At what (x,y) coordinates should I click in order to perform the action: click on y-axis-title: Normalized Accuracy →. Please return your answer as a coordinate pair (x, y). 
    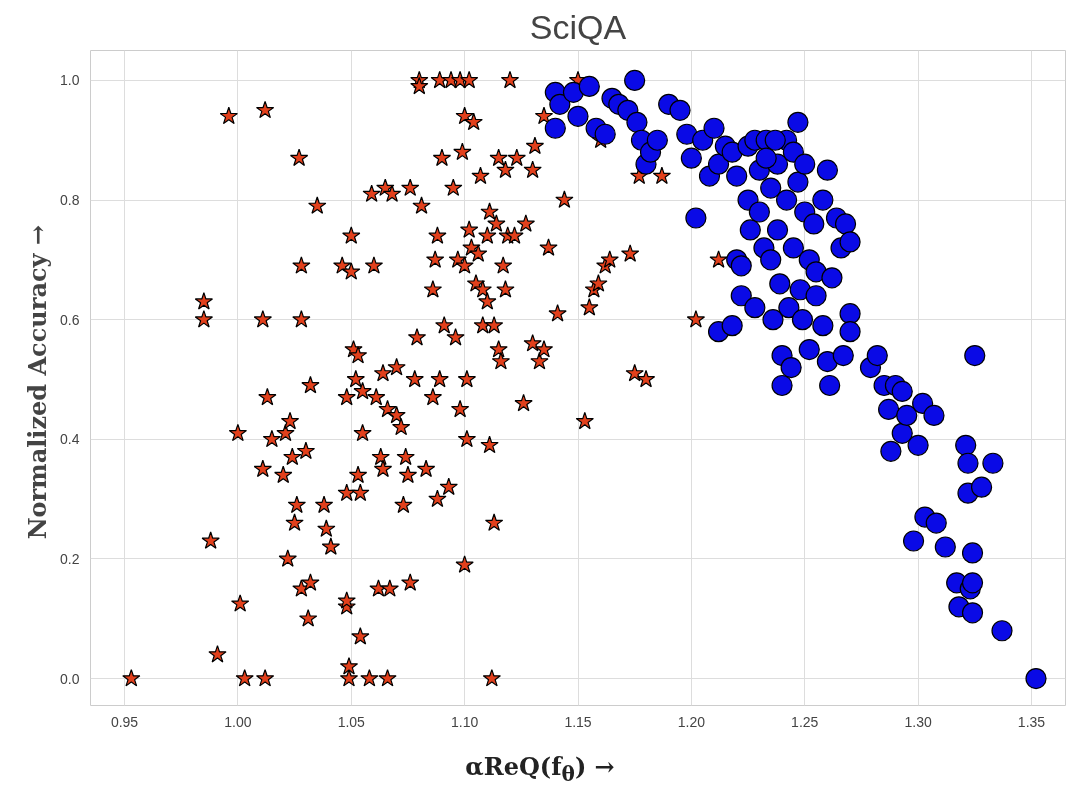
    Looking at the image, I should click on (38, 382).